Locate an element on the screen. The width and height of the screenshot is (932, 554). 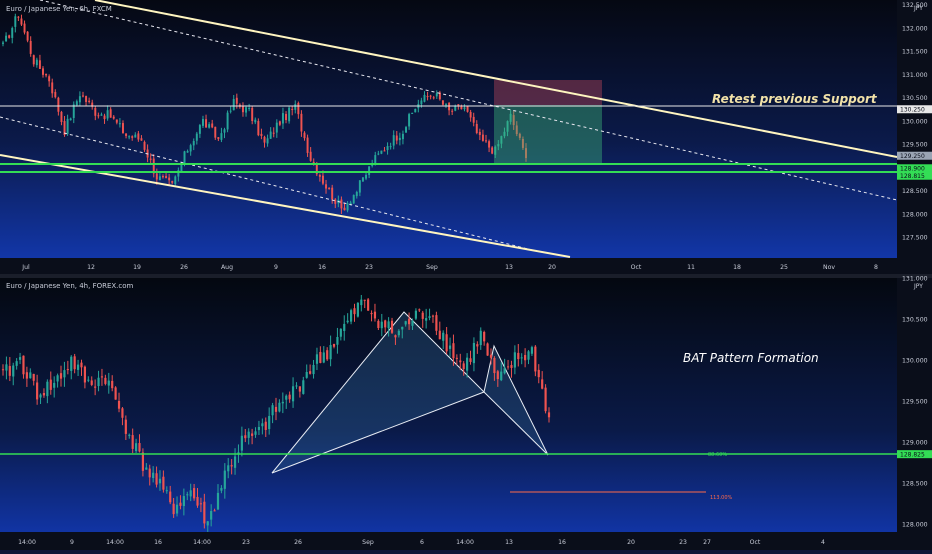
pane2-annotation: BAT Pattern Formation is located at coordinates (751, 358).